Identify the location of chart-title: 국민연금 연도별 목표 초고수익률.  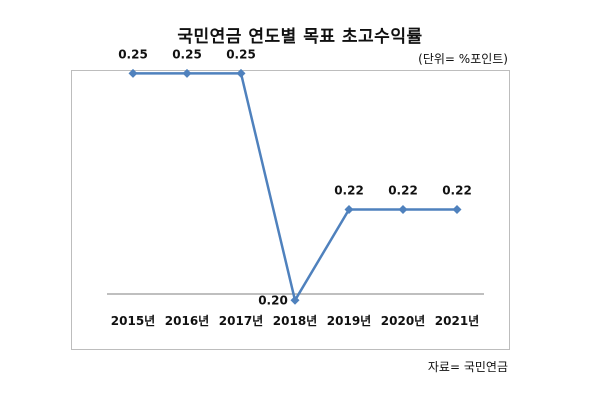
(300, 37).